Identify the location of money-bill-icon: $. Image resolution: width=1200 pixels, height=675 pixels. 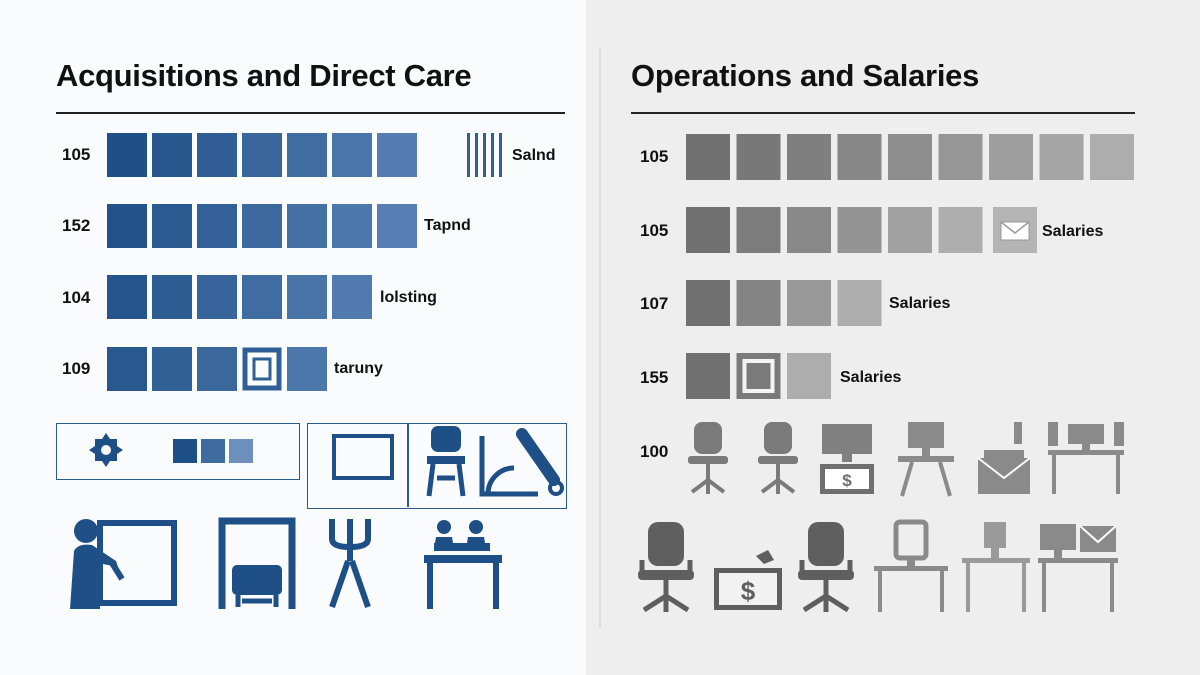
(748, 580).